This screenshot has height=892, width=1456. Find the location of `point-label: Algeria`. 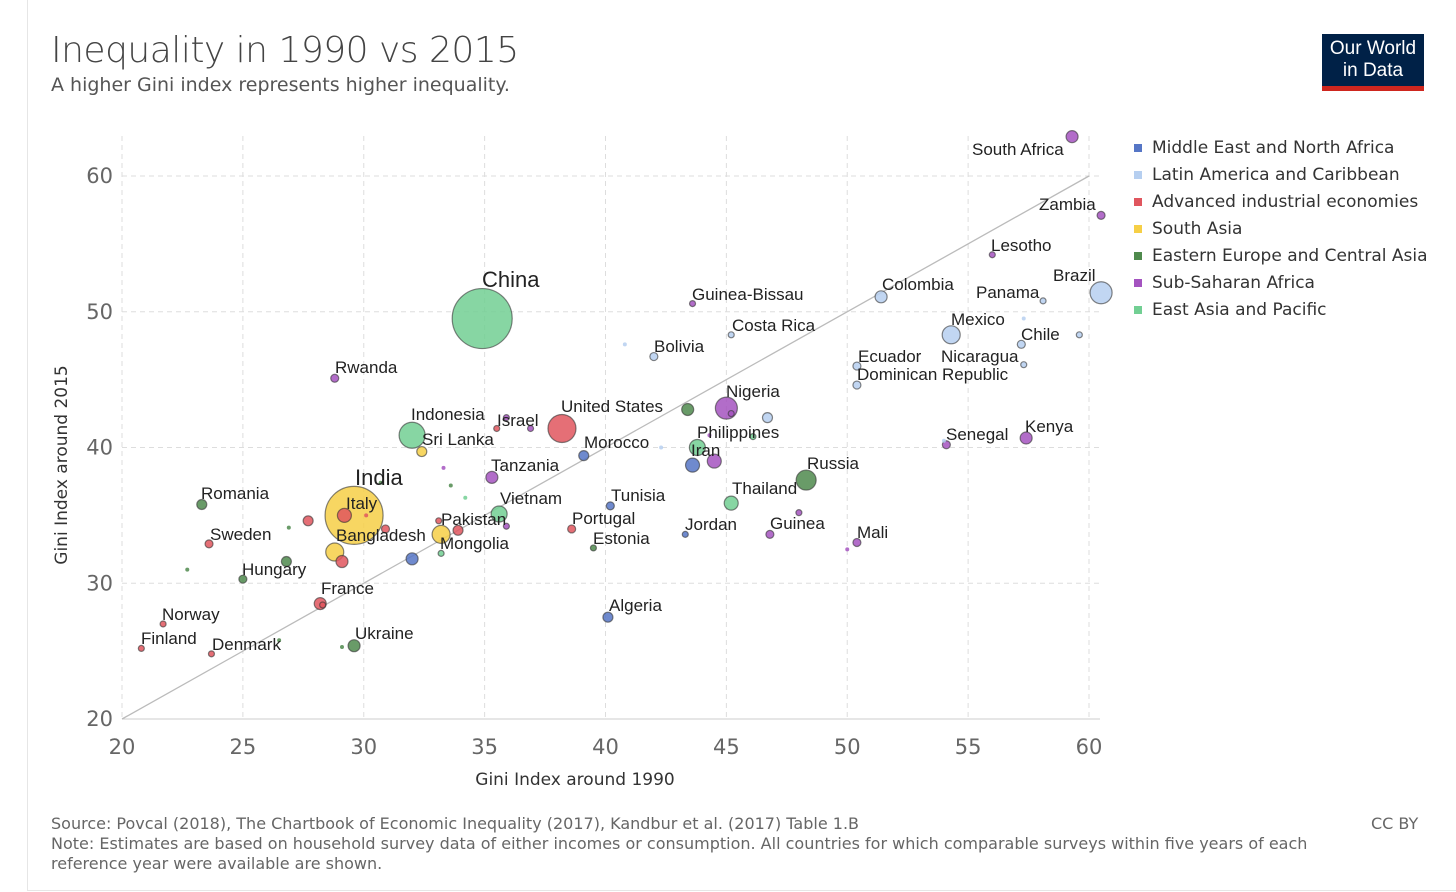

point-label: Algeria is located at coordinates (635, 605).